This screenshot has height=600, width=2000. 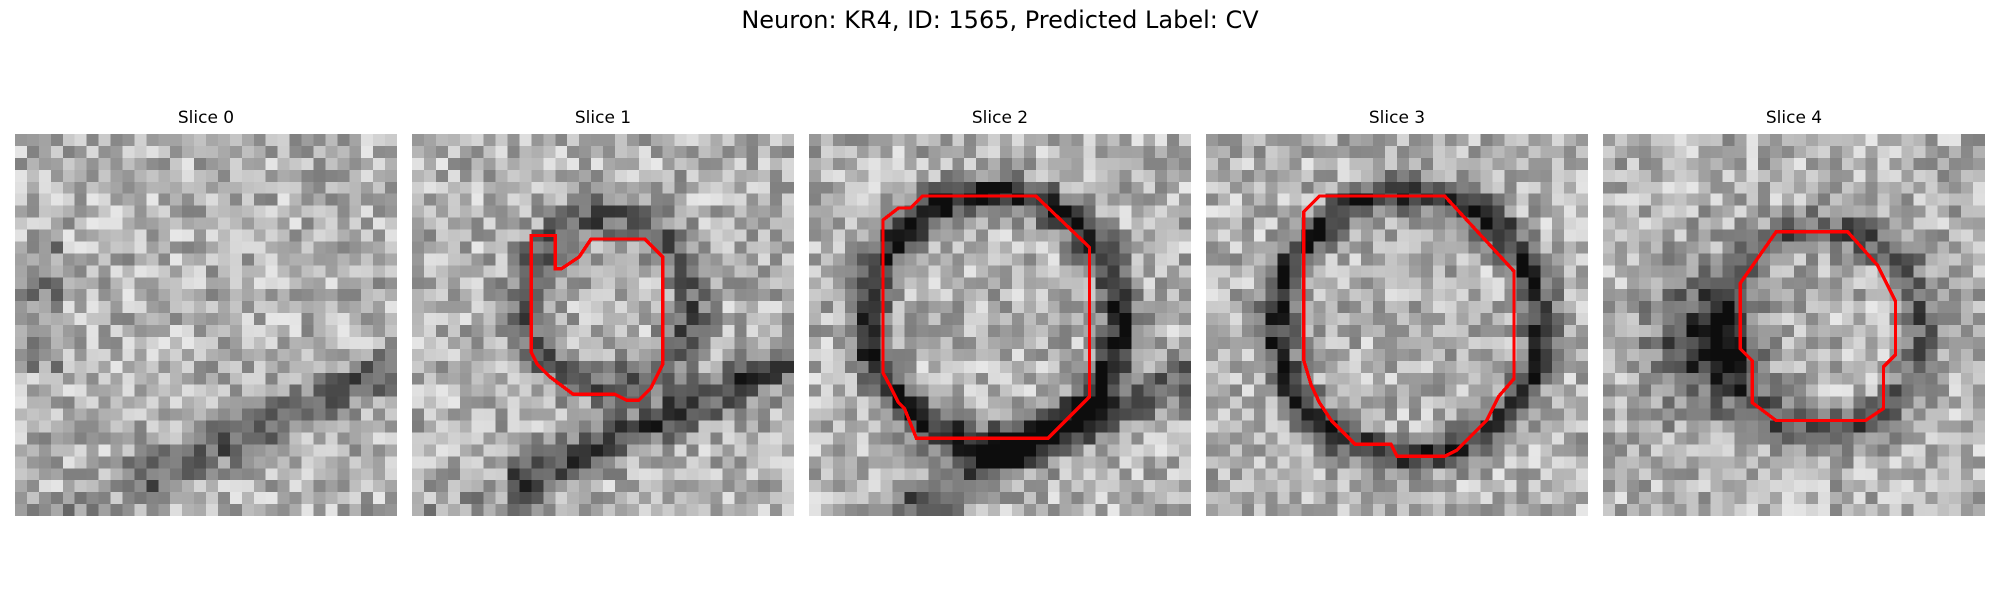 I want to click on slice-panel-0: Slice 0, so click(x=206, y=312).